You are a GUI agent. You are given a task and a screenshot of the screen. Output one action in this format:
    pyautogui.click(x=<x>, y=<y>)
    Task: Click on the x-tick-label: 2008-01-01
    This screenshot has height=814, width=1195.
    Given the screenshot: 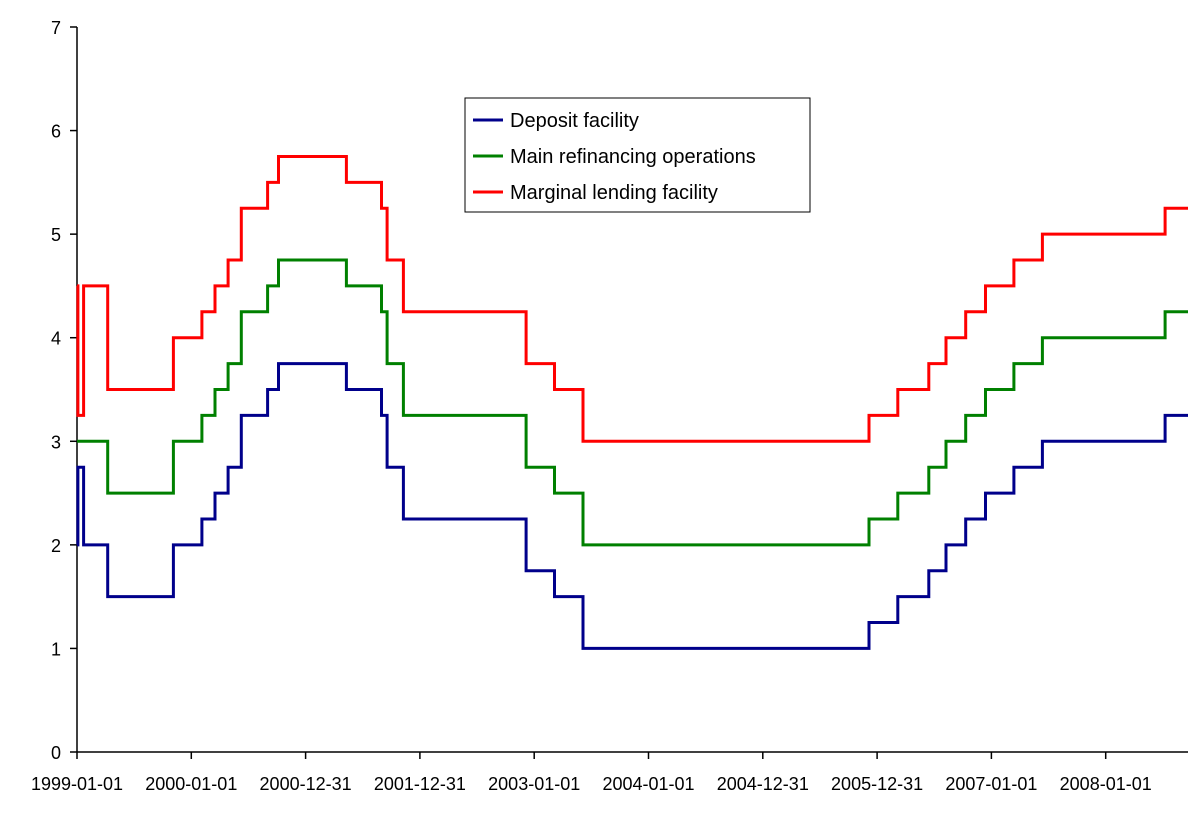 What is the action you would take?
    pyautogui.click(x=1106, y=784)
    